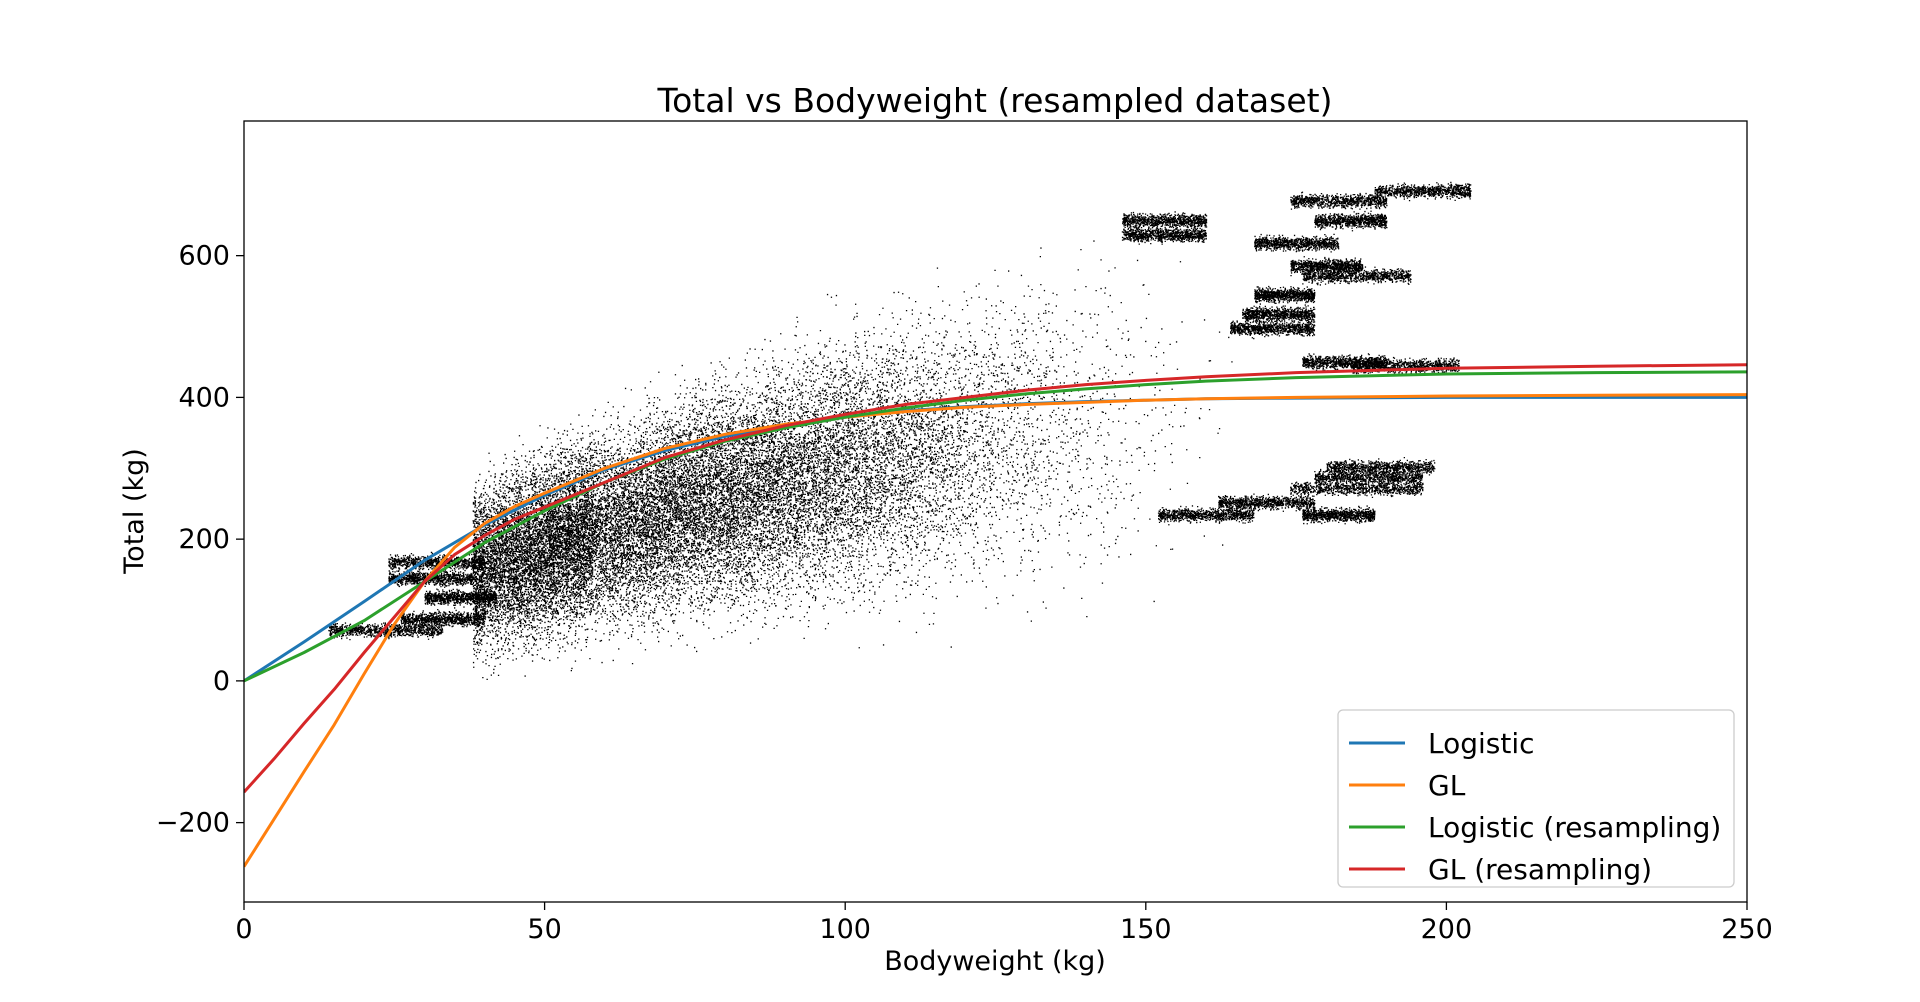 This screenshot has width=1920, height=1002. I want to click on legend-box, so click(1536, 798).